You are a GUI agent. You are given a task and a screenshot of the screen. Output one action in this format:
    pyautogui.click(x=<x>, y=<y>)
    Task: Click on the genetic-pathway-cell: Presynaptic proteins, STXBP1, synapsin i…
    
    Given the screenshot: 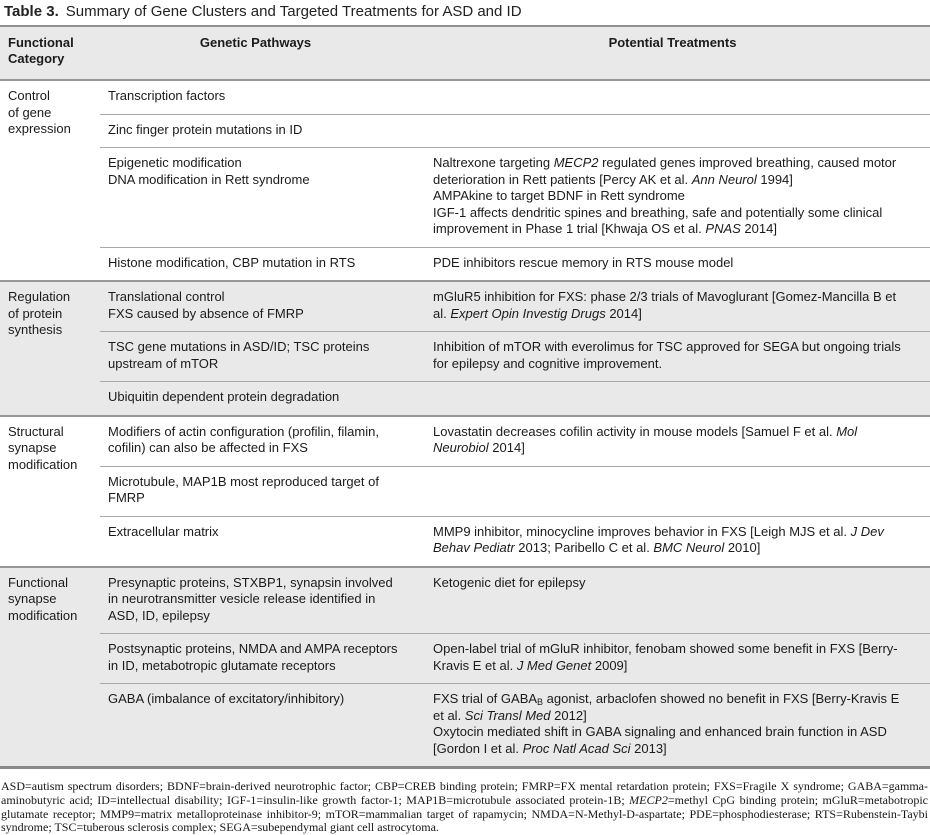 What is the action you would take?
    pyautogui.click(x=250, y=598)
    